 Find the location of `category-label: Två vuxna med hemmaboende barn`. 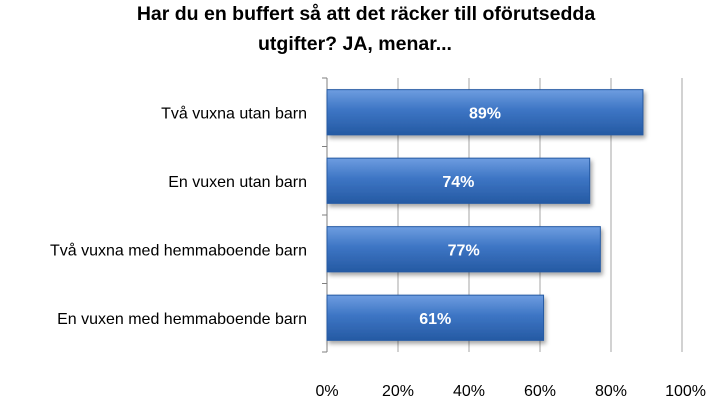

category-label: Två vuxna med hemmaboende barn is located at coordinates (178, 250).